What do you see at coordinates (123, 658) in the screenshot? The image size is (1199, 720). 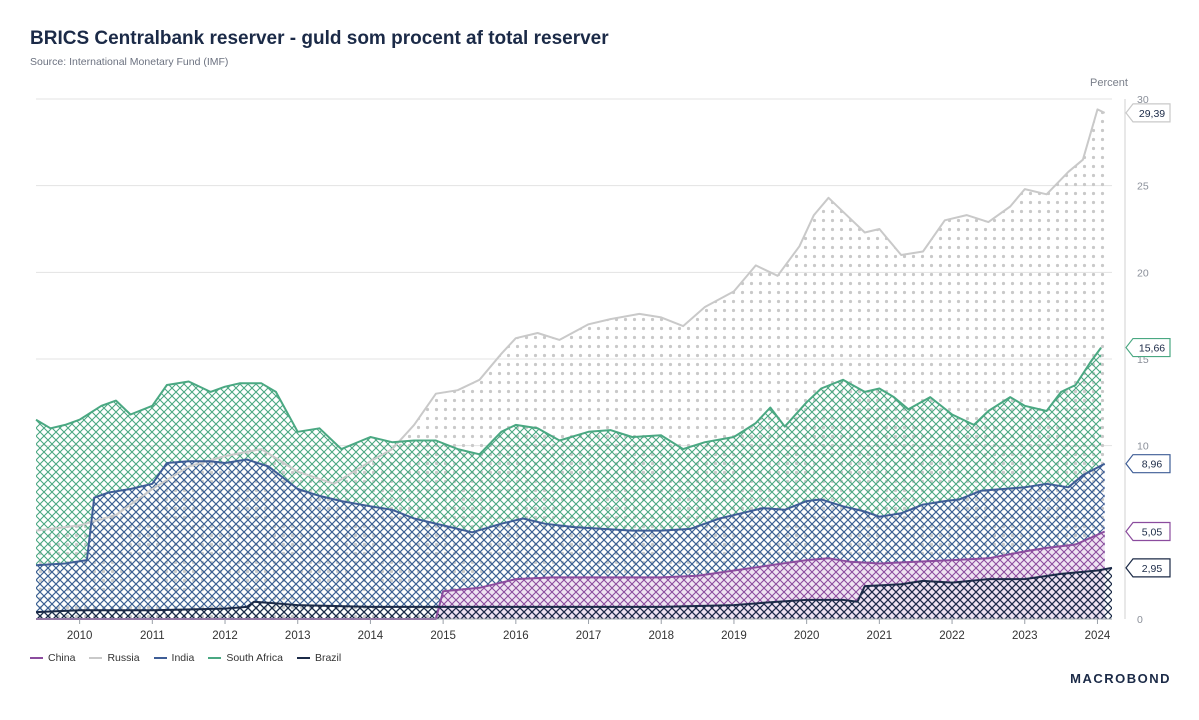 I see `legend-label: Russia` at bounding box center [123, 658].